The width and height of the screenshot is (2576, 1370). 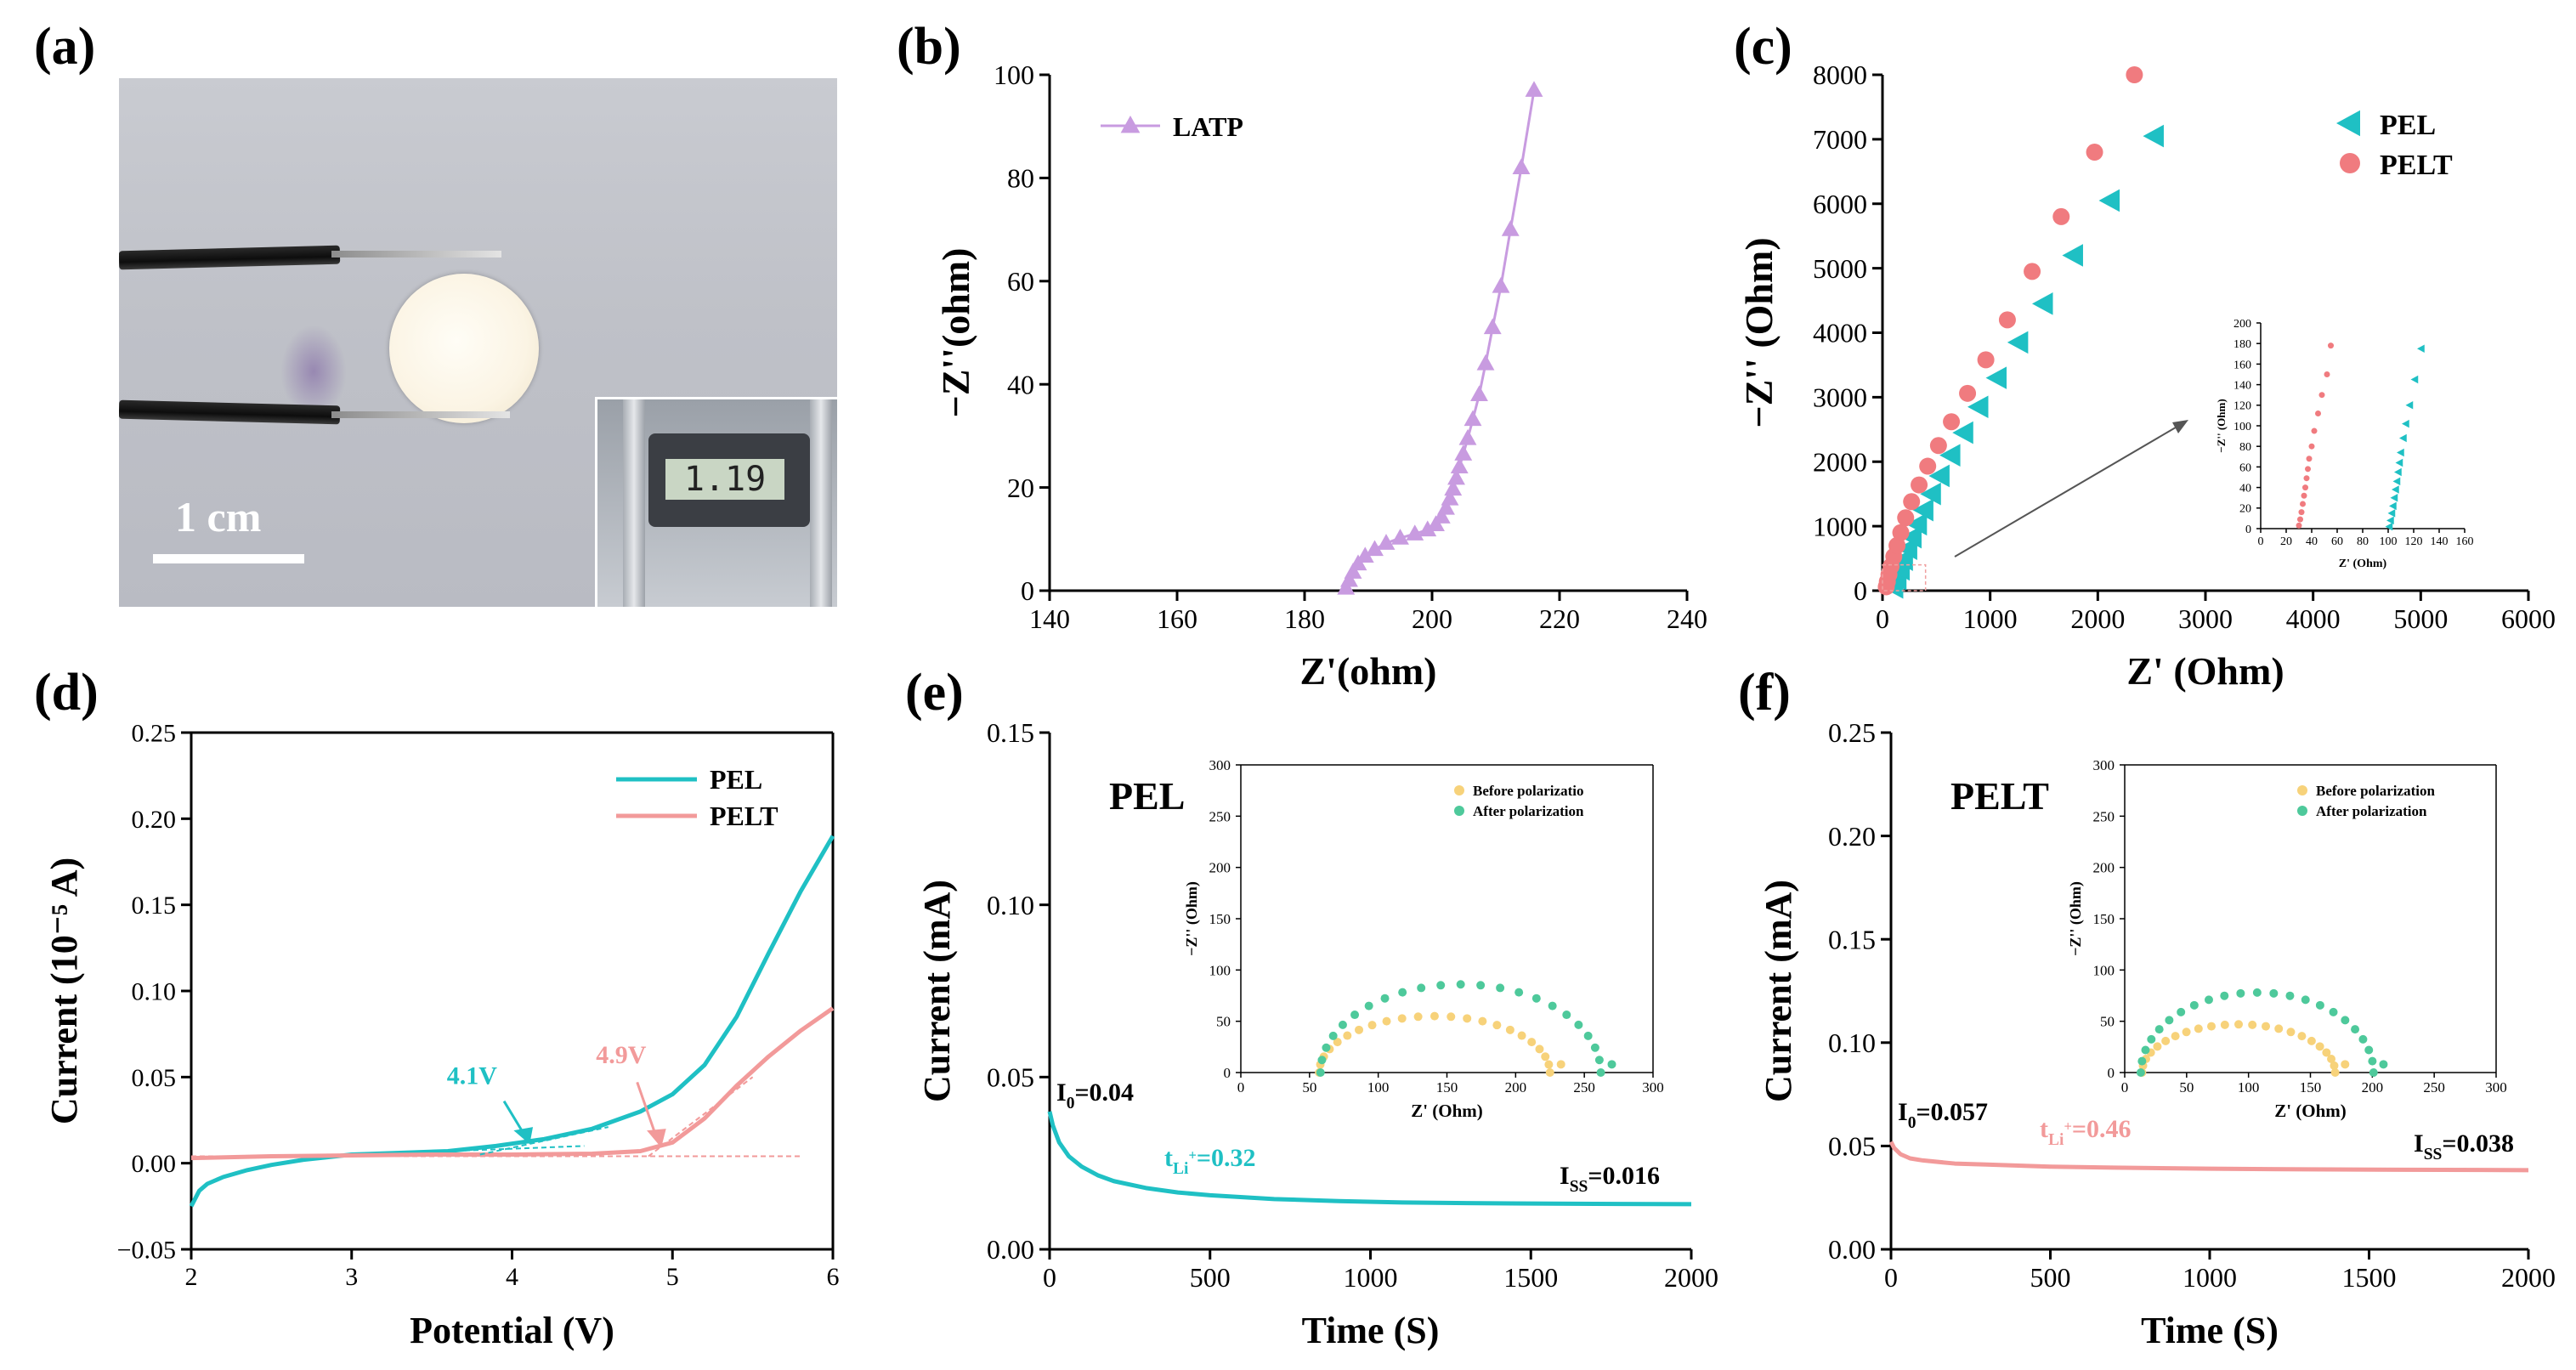 I want to click on membrane-disc, so click(x=464, y=348).